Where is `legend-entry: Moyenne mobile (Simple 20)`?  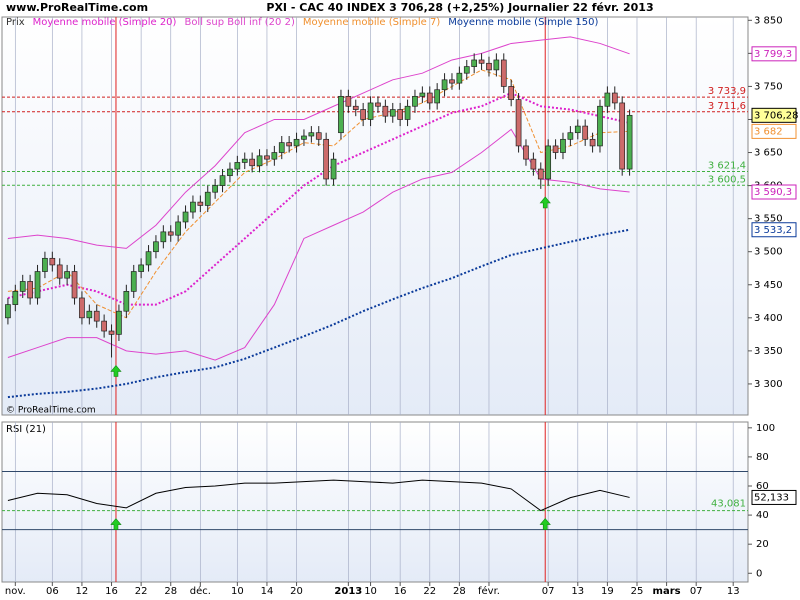 legend-entry: Moyenne mobile (Simple 20) is located at coordinates (105, 22).